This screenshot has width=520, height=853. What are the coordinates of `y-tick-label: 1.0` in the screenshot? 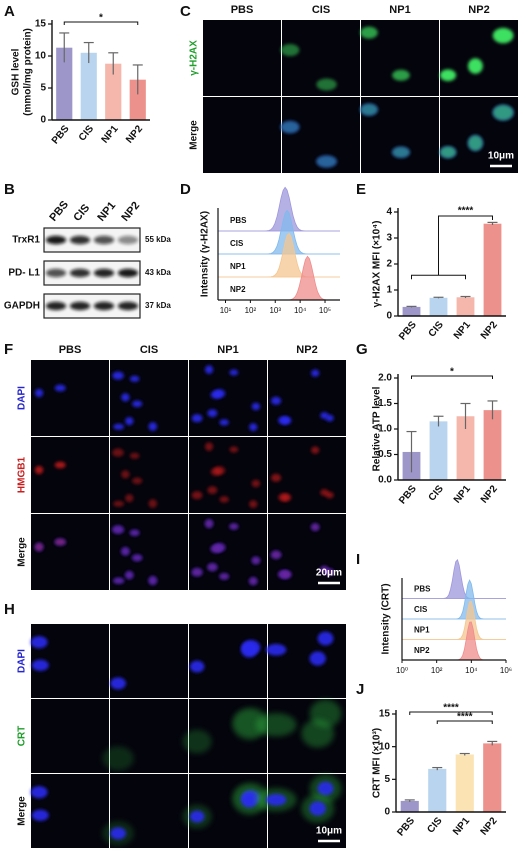 It's located at (385, 429).